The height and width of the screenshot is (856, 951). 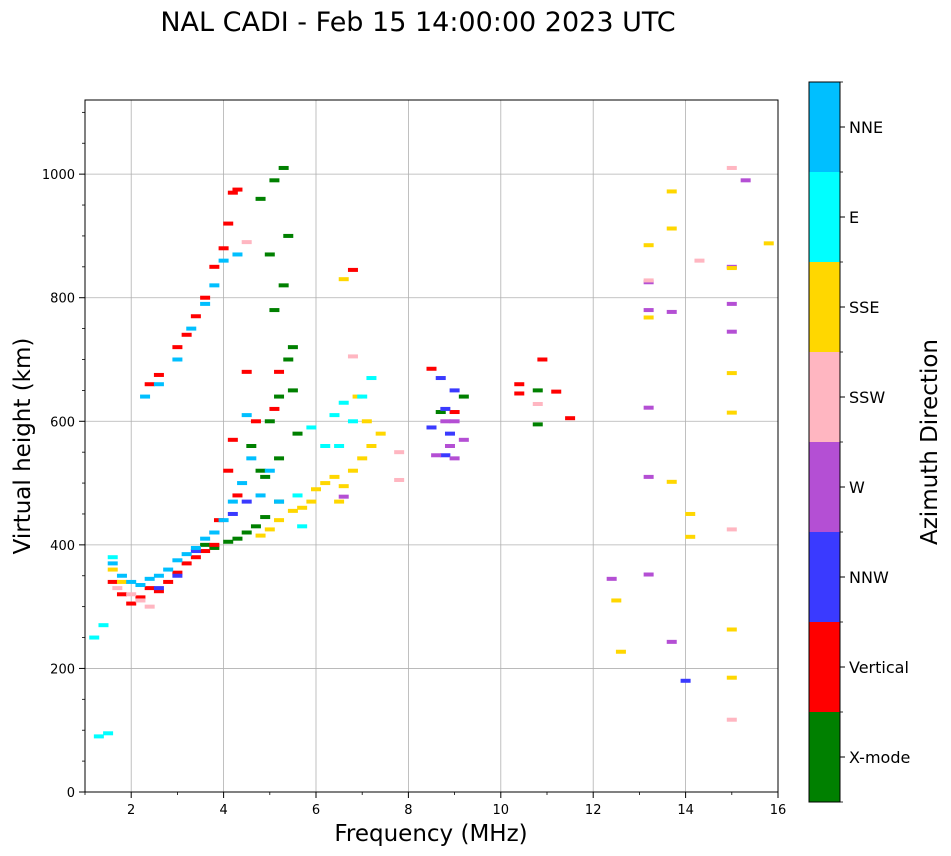 What do you see at coordinates (859, 442) in the screenshot?
I see `colorbar-legend: X-mode Vertical NNW W SSW SSE E NNE` at bounding box center [859, 442].